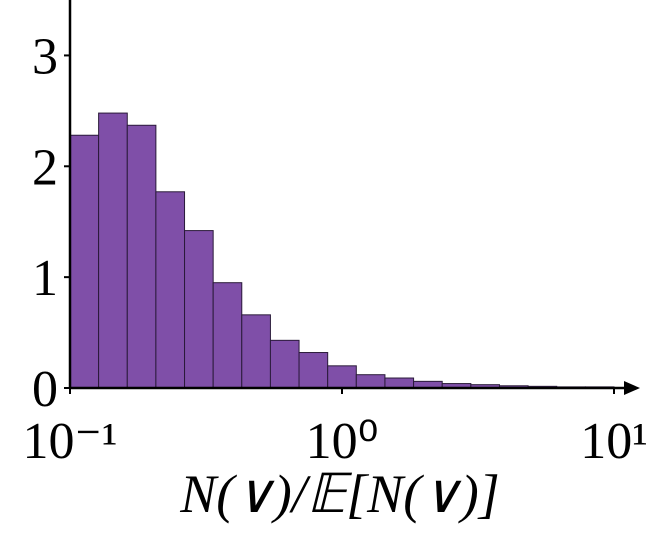  What do you see at coordinates (45, 167) in the screenshot?
I see `y-tick-label: 2` at bounding box center [45, 167].